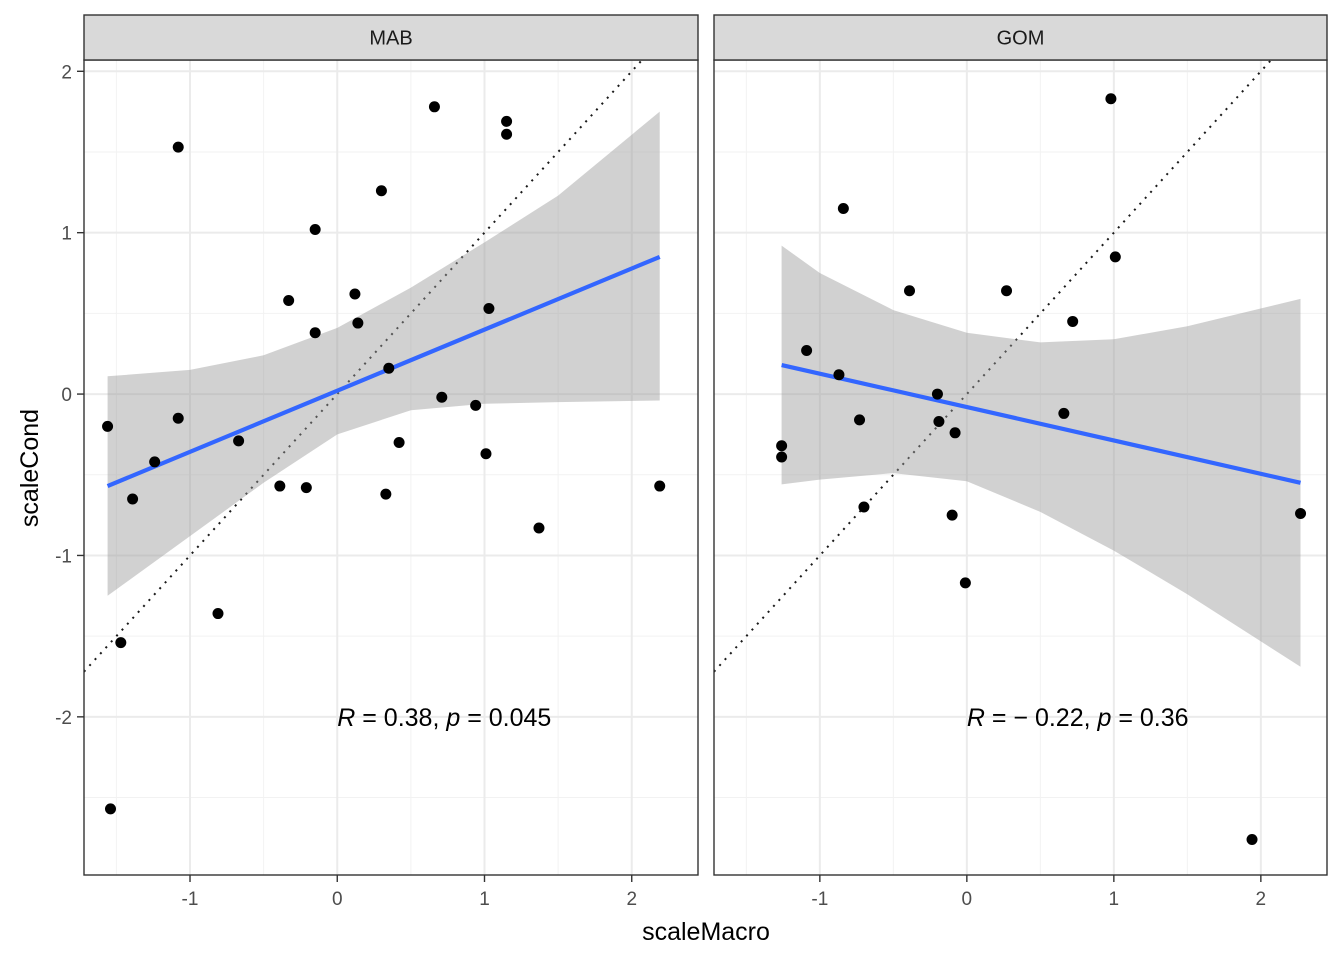 This screenshot has height=960, width=1344. I want to click on y-tick-label: -1, so click(63, 556).